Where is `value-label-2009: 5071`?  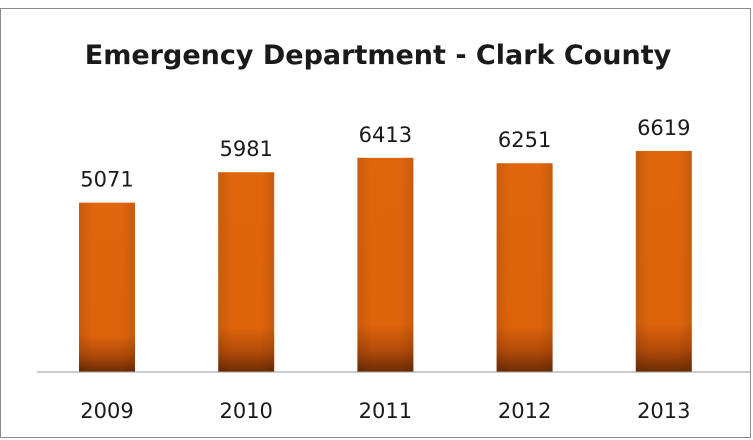 value-label-2009: 5071 is located at coordinates (106, 180).